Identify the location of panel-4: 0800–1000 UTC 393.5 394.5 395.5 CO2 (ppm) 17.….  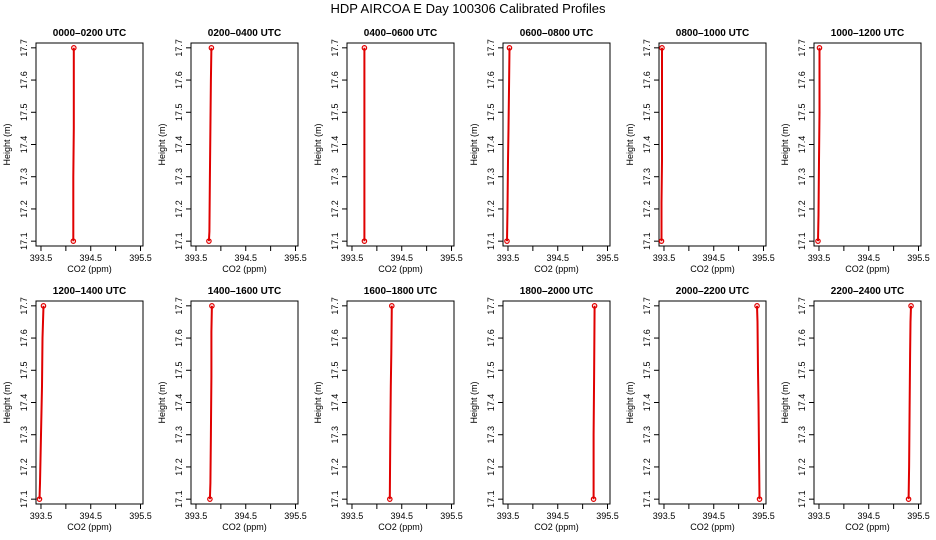
(700, 151).